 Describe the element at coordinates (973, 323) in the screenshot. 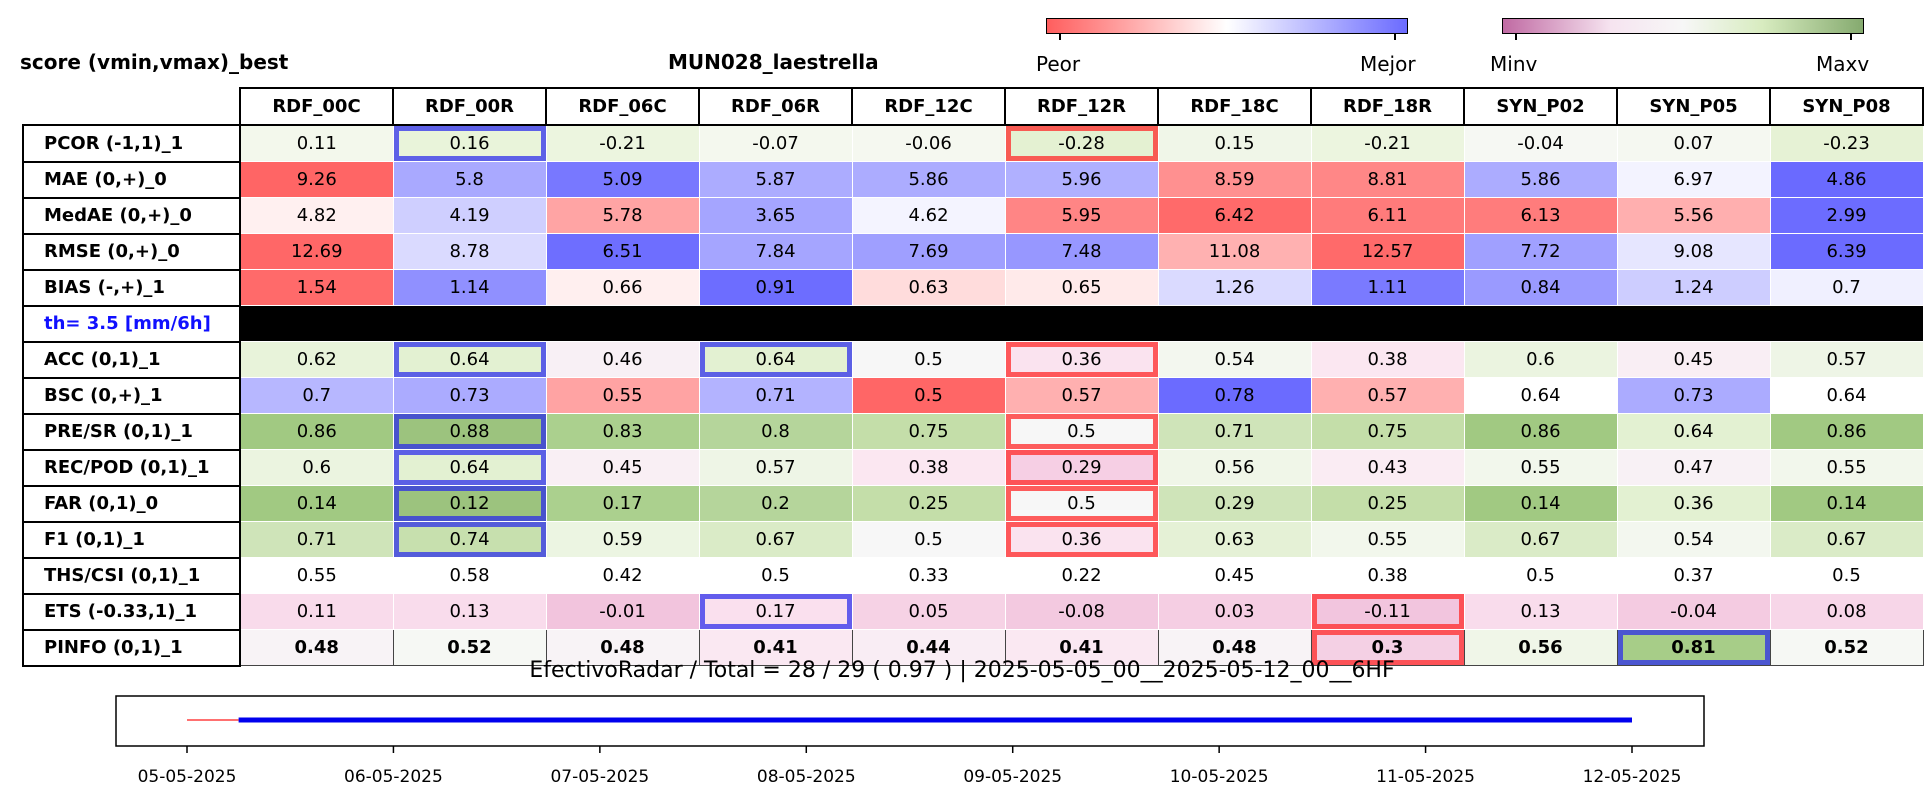

I see `threshold-separator-row: th= 3.5 [mm/6h]` at that location.